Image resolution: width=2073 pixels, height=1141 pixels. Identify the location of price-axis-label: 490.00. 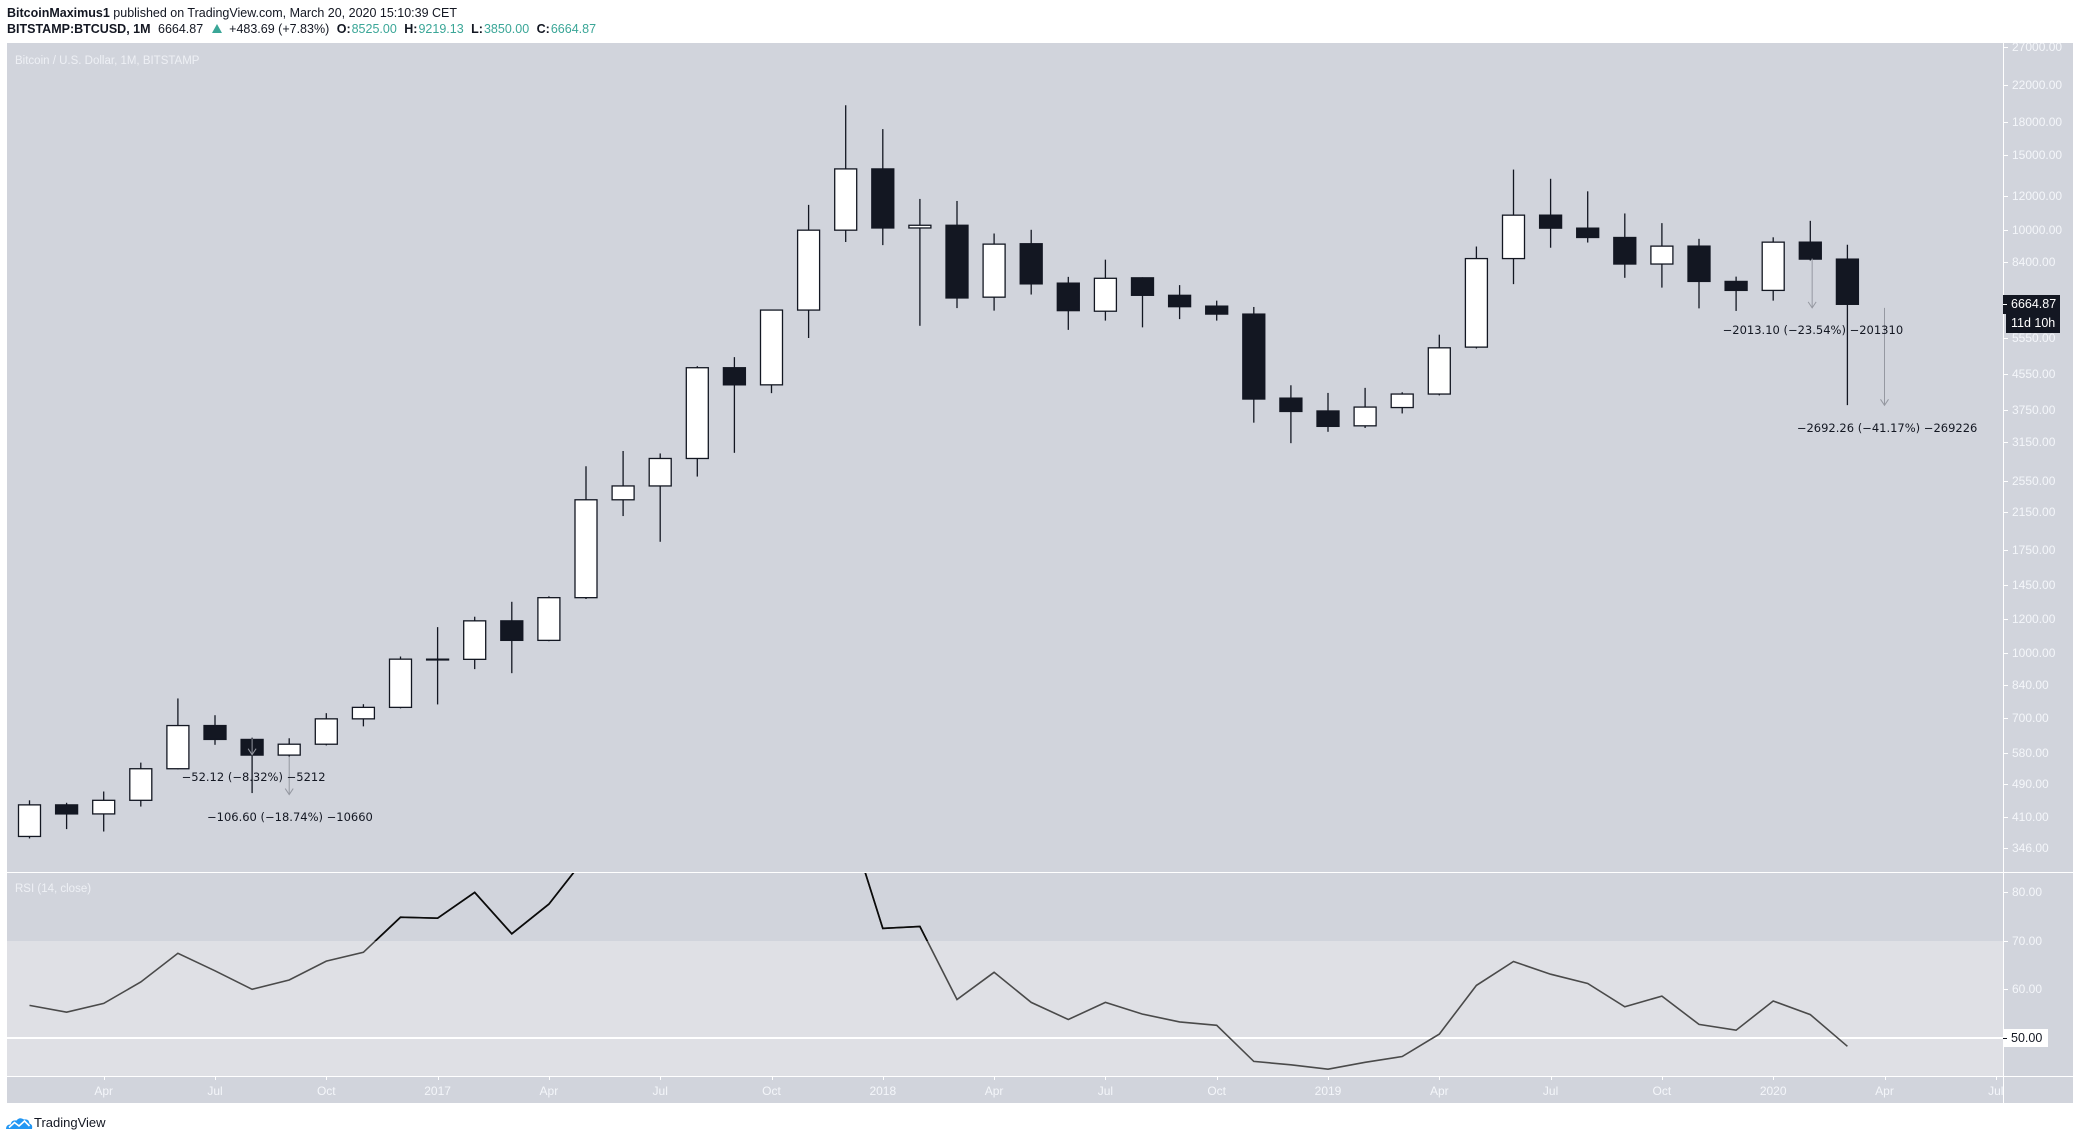
(2026, 784).